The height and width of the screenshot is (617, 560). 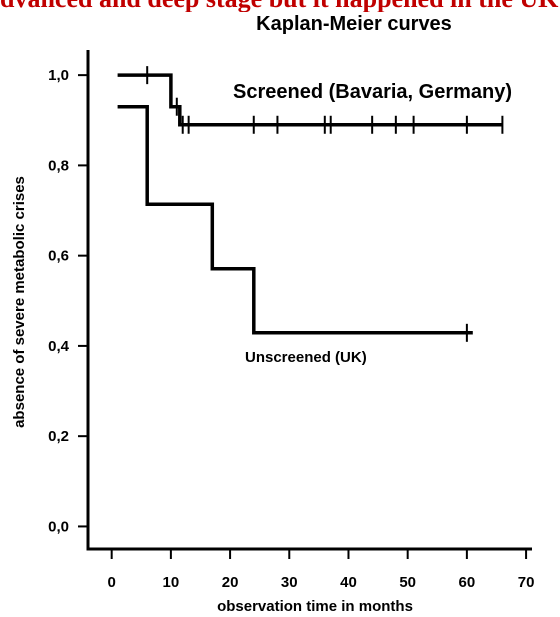 What do you see at coordinates (407, 582) in the screenshot?
I see `x-tick-label: 50` at bounding box center [407, 582].